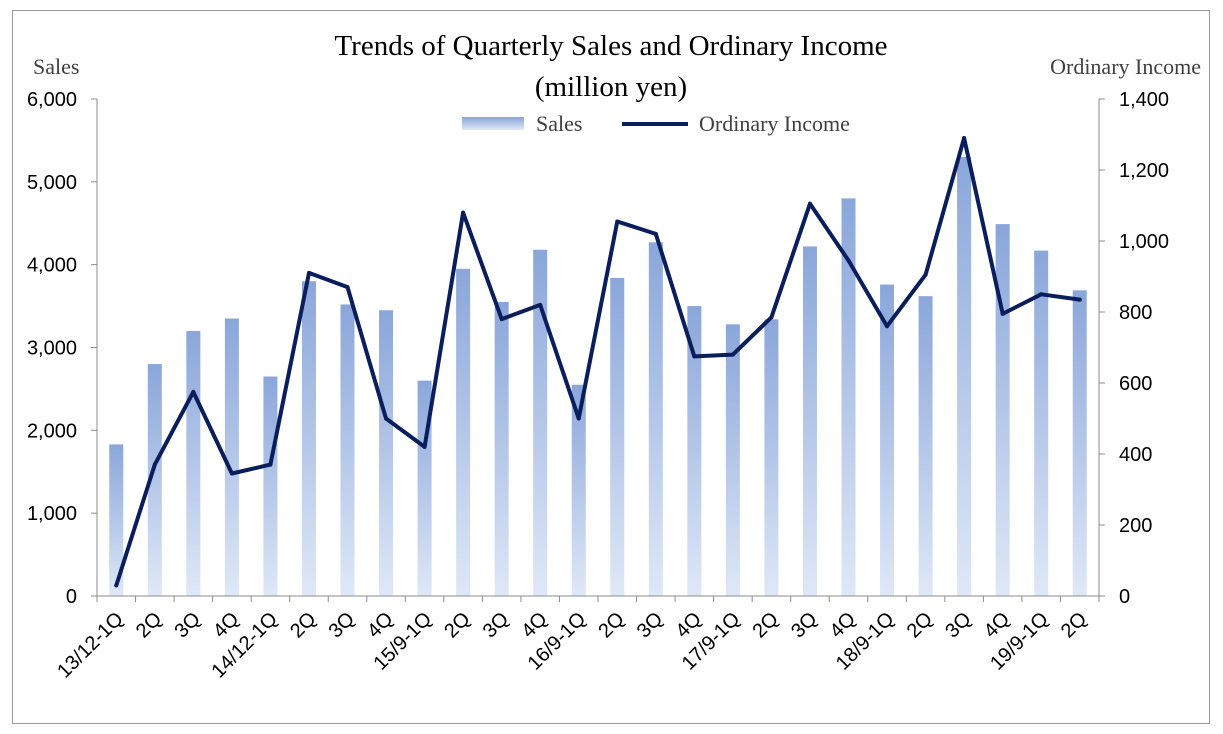 This screenshot has width=1223, height=734. I want to click on legend-income-label: Ordinary Income, so click(774, 123).